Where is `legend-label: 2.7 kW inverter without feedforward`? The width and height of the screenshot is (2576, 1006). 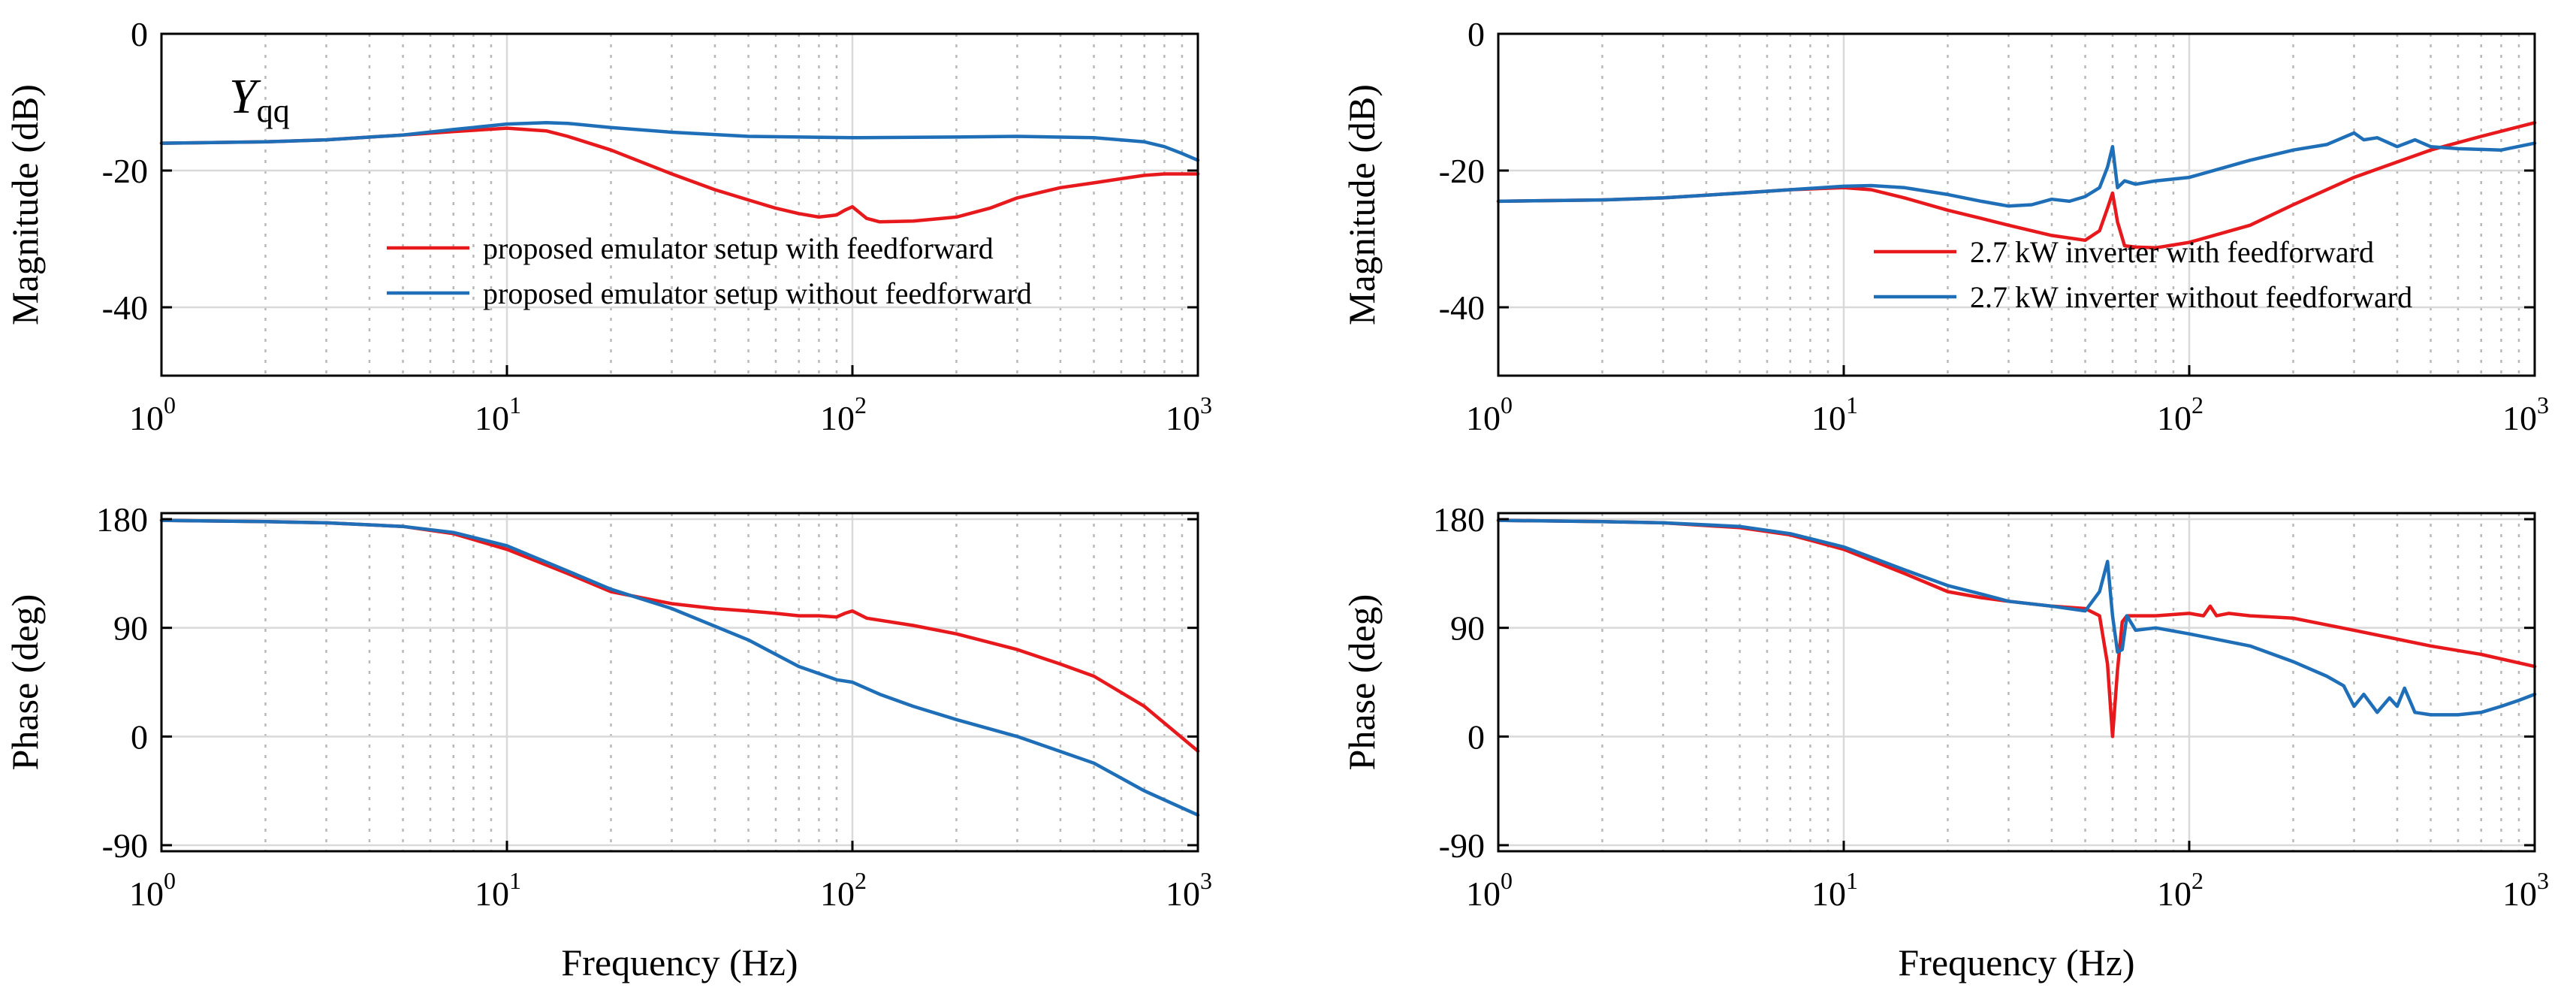 legend-label: 2.7 kW inverter without feedforward is located at coordinates (2191, 297).